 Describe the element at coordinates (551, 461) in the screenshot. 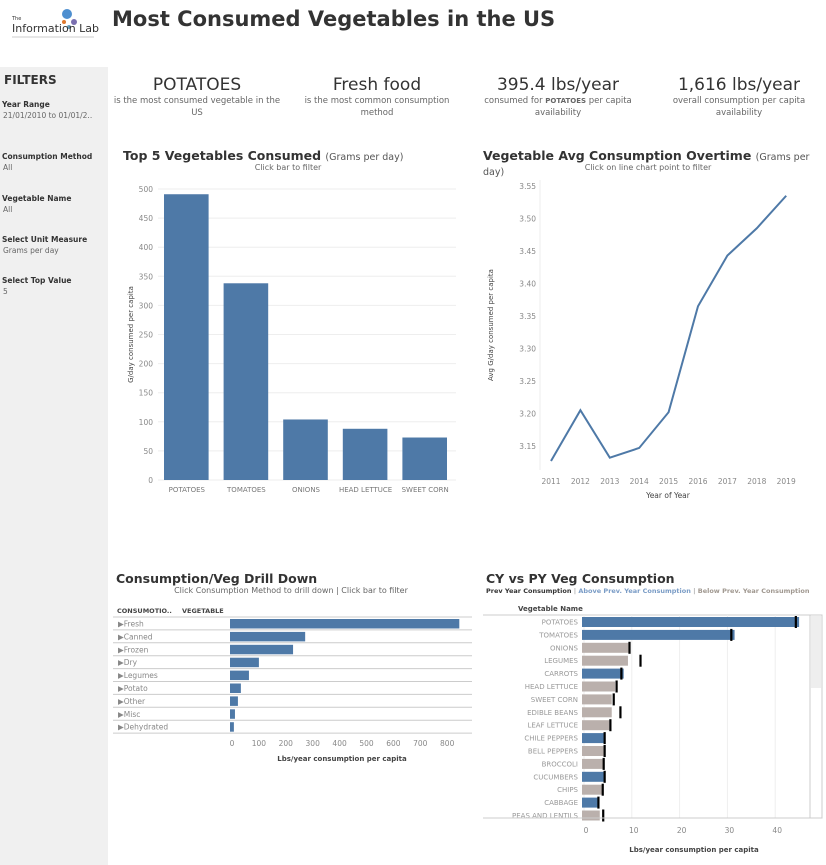

I see `data-point-2011` at that location.